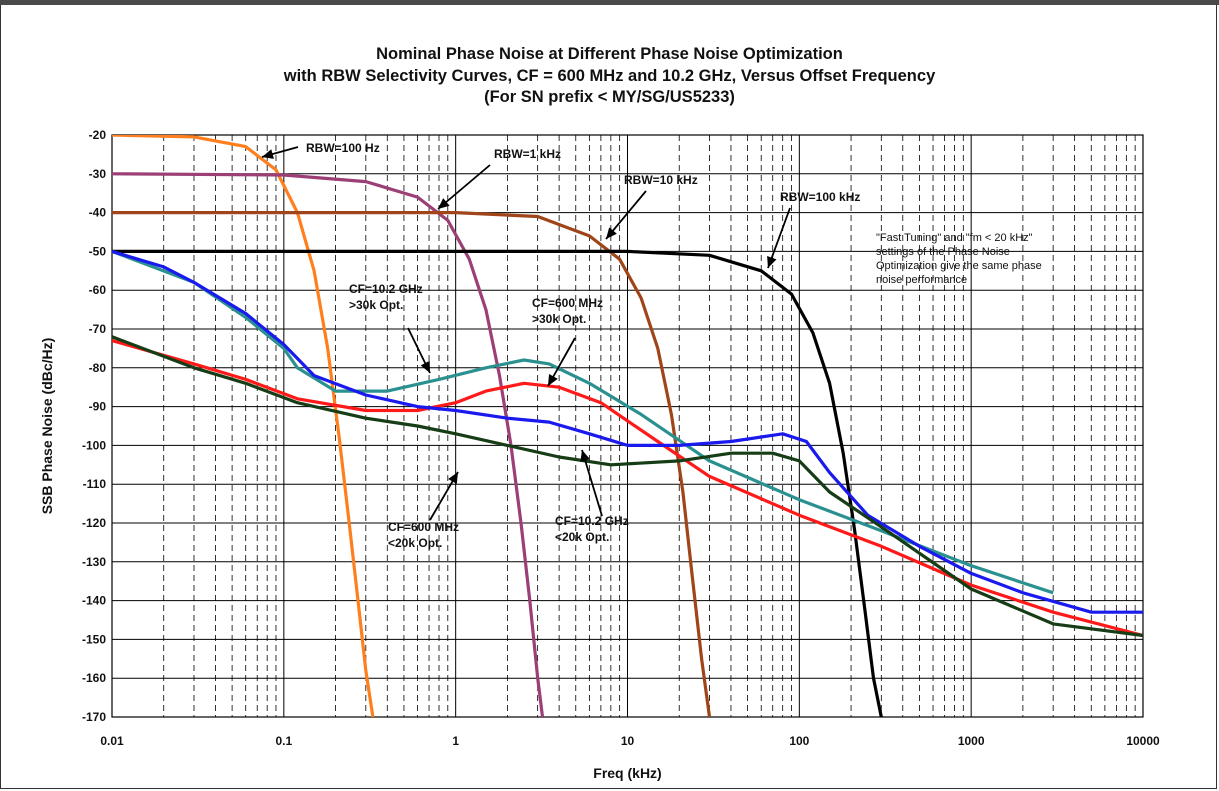 The width and height of the screenshot is (1219, 791). What do you see at coordinates (661, 180) in the screenshot?
I see `annotation-label: RBW=10 kHz` at bounding box center [661, 180].